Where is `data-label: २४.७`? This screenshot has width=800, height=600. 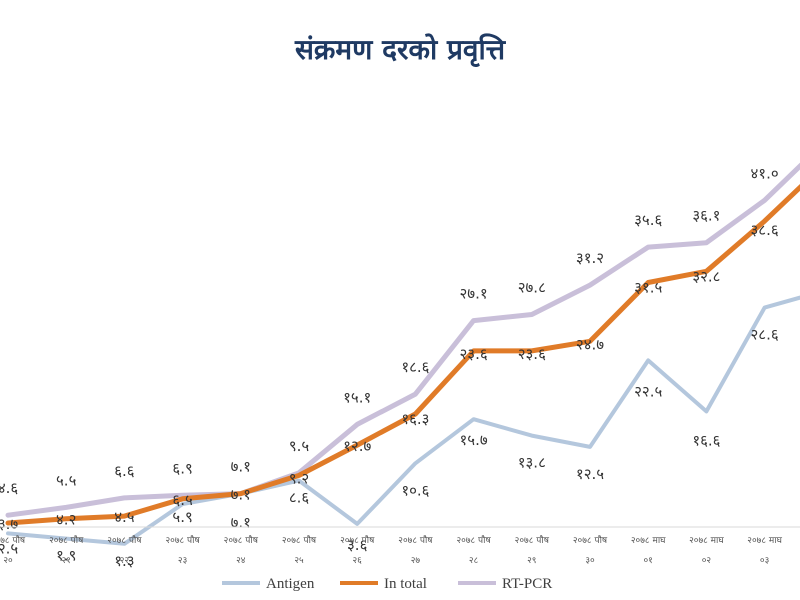 data-label: २४.७ is located at coordinates (590, 344).